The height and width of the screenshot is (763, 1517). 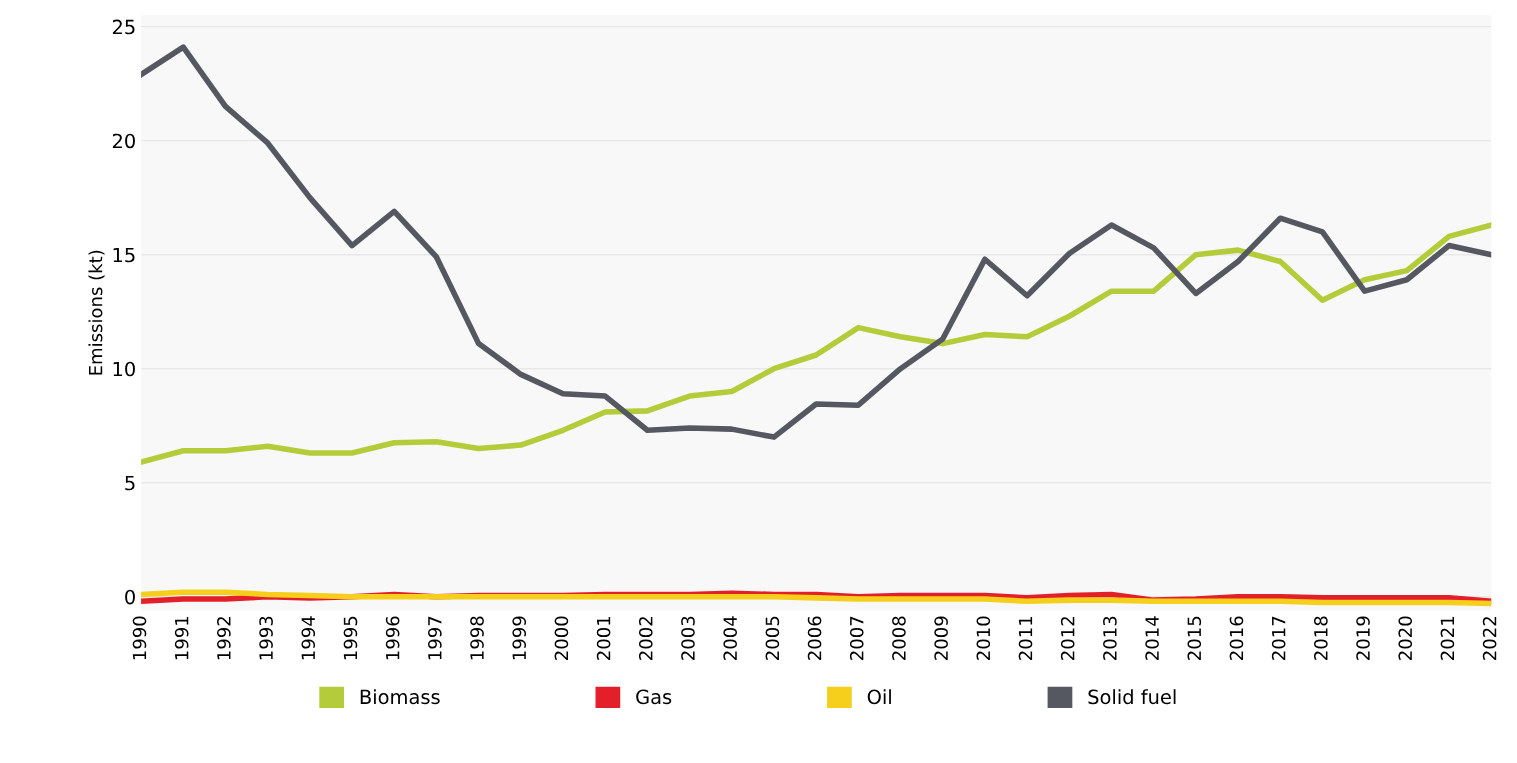 What do you see at coordinates (308, 638) in the screenshot?
I see `x-tick-label: 1994` at bounding box center [308, 638].